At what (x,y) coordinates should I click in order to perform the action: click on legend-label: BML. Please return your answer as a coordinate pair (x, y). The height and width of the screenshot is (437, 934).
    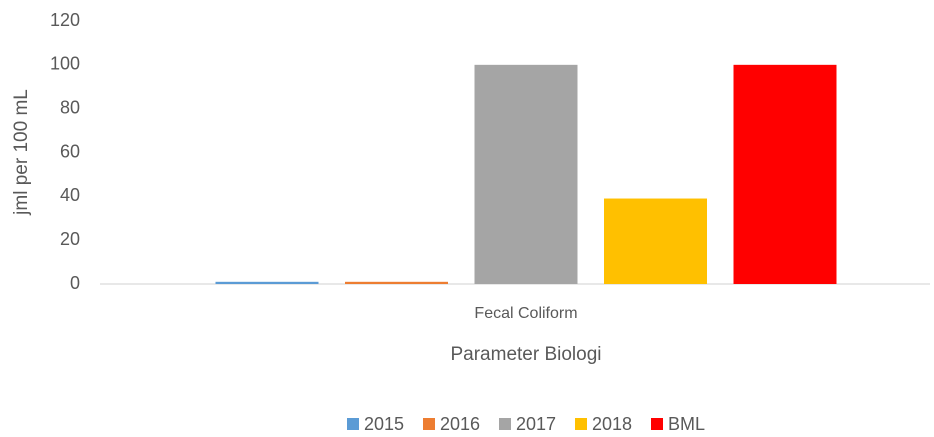
    Looking at the image, I should click on (686, 424).